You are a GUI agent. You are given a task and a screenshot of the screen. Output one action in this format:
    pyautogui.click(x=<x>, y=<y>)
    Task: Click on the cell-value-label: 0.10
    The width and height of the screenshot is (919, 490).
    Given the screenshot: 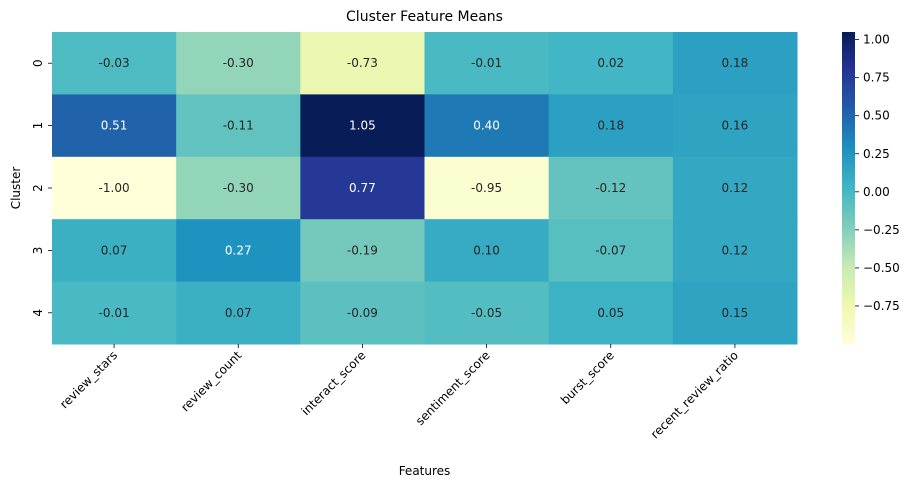 What is the action you would take?
    pyautogui.click(x=486, y=250)
    